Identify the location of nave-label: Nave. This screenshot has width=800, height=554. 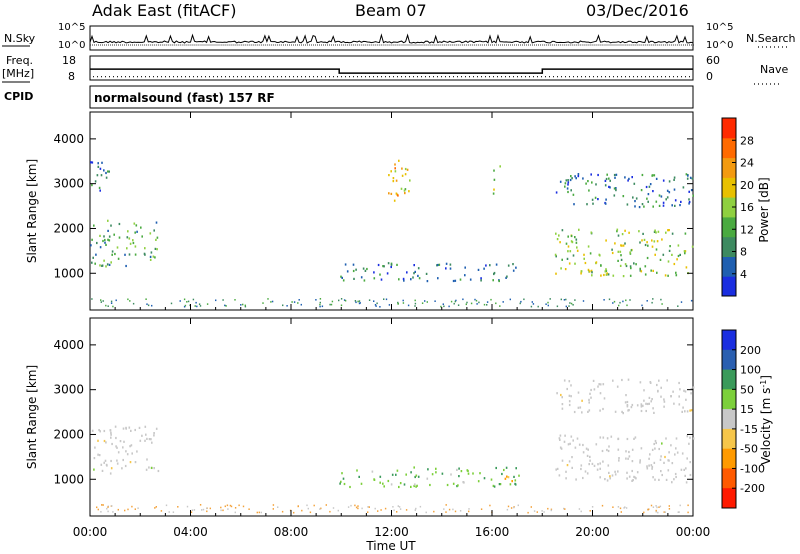
(774, 69).